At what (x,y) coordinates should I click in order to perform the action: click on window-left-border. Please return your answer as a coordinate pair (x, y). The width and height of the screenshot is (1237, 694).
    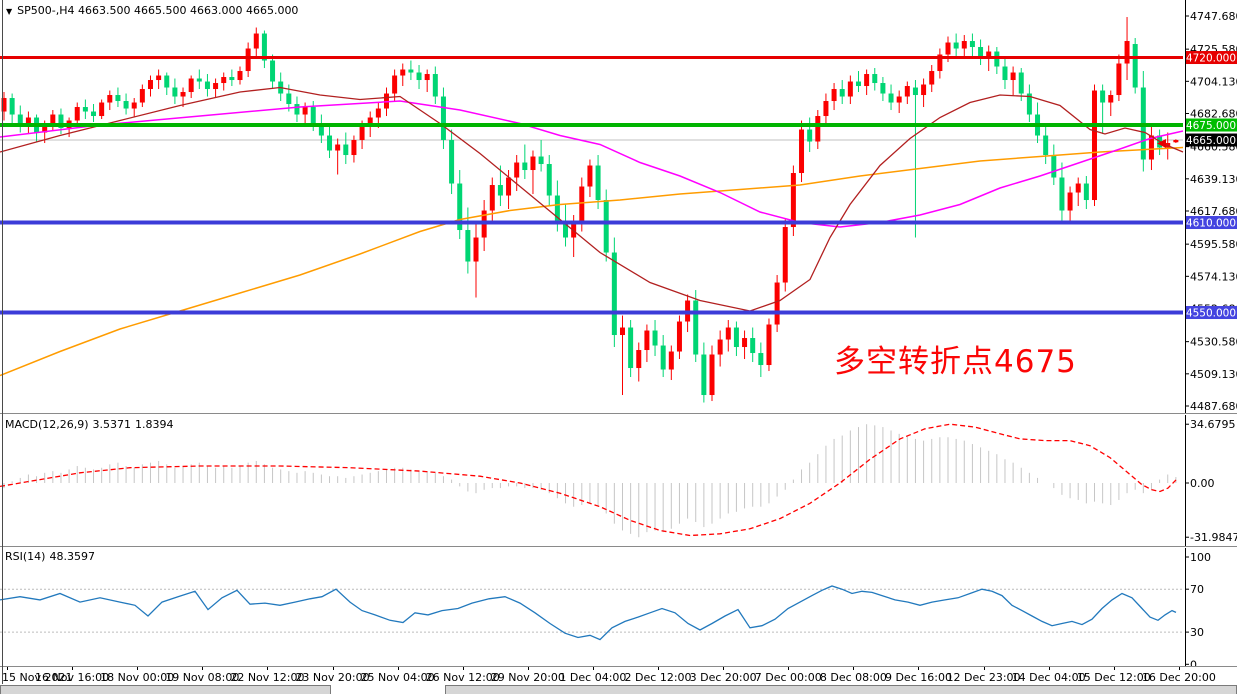
    Looking at the image, I should click on (2, 342).